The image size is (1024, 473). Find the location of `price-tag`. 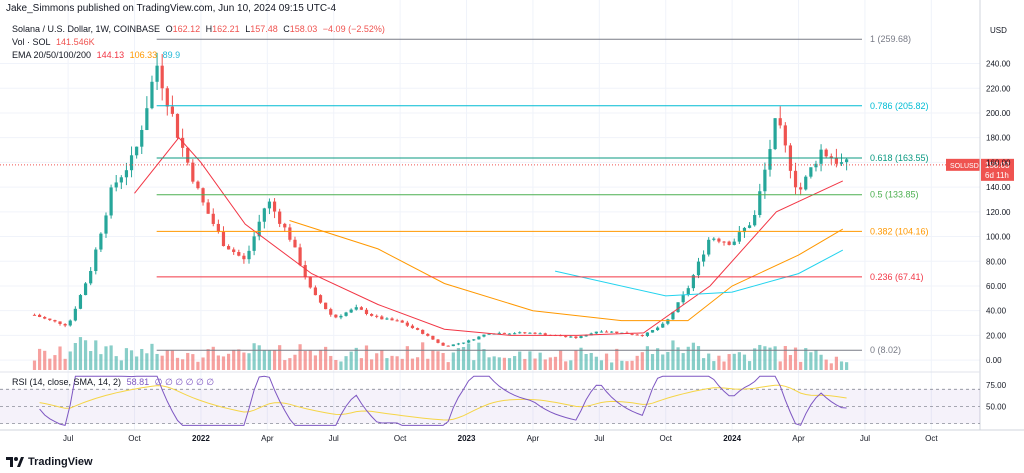

price-tag is located at coordinates (997, 169).